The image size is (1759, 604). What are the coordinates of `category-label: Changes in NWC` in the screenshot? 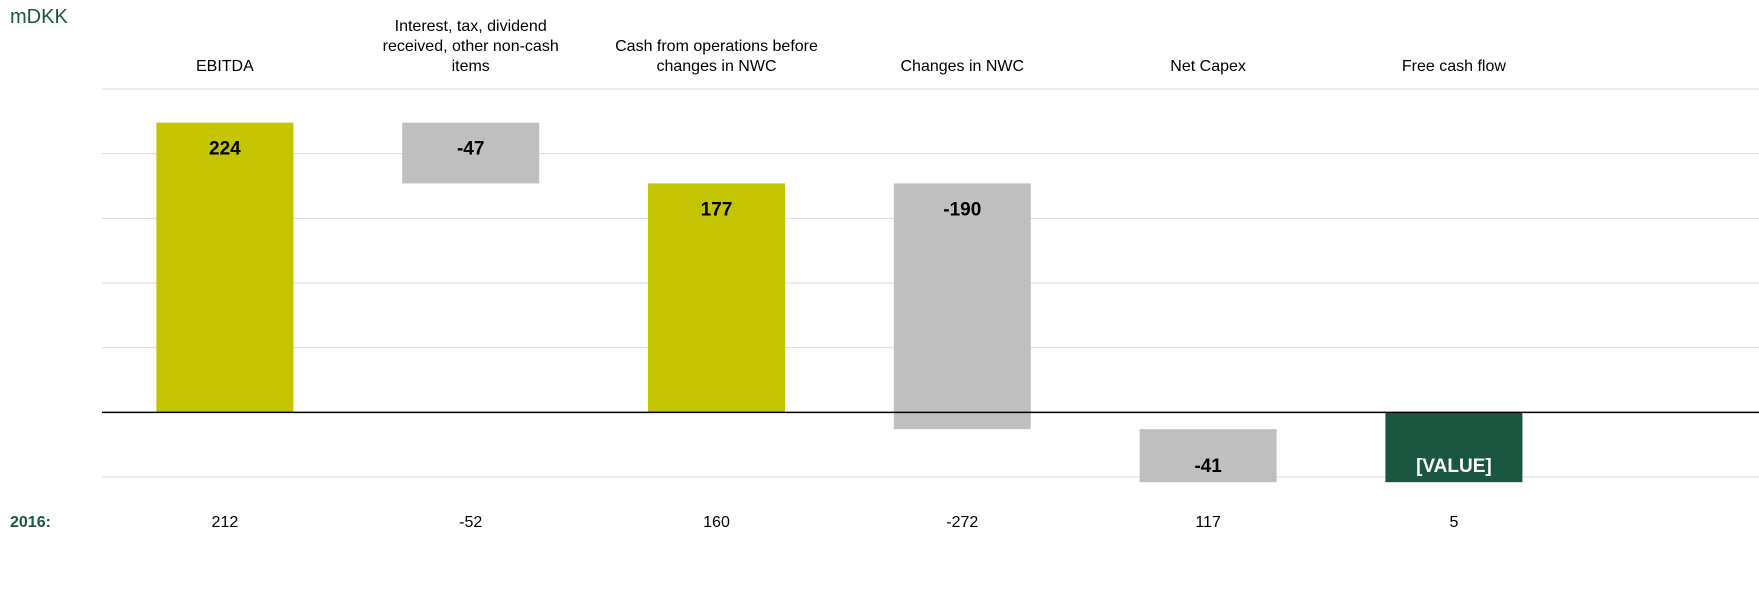 It's located at (962, 66).